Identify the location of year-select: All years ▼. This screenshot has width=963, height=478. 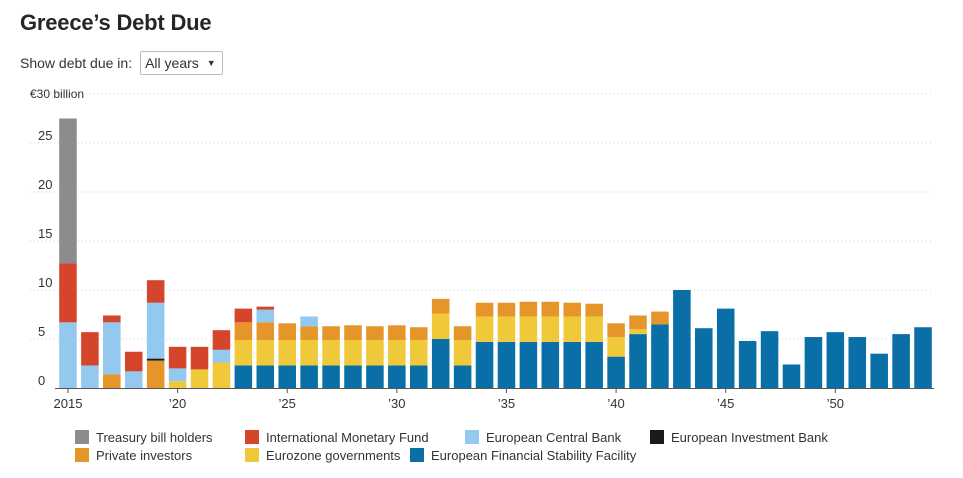
(181, 63).